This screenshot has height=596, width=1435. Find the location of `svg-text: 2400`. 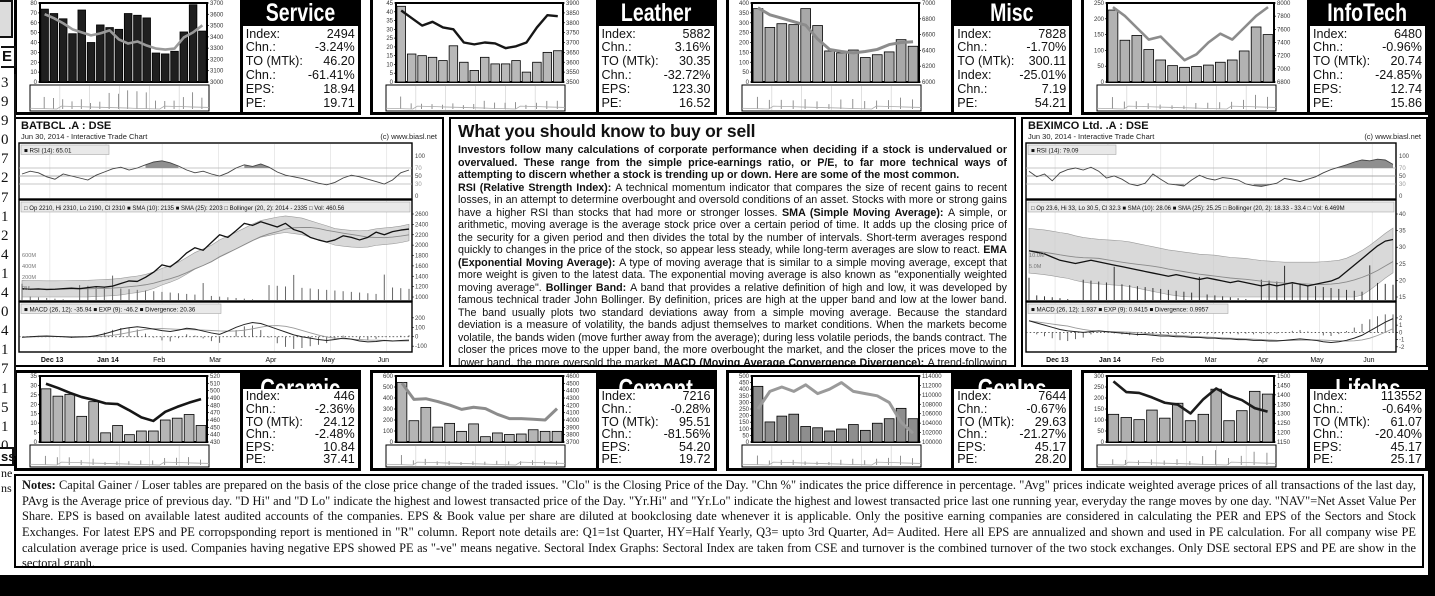

svg-text: 2400 is located at coordinates (422, 225).